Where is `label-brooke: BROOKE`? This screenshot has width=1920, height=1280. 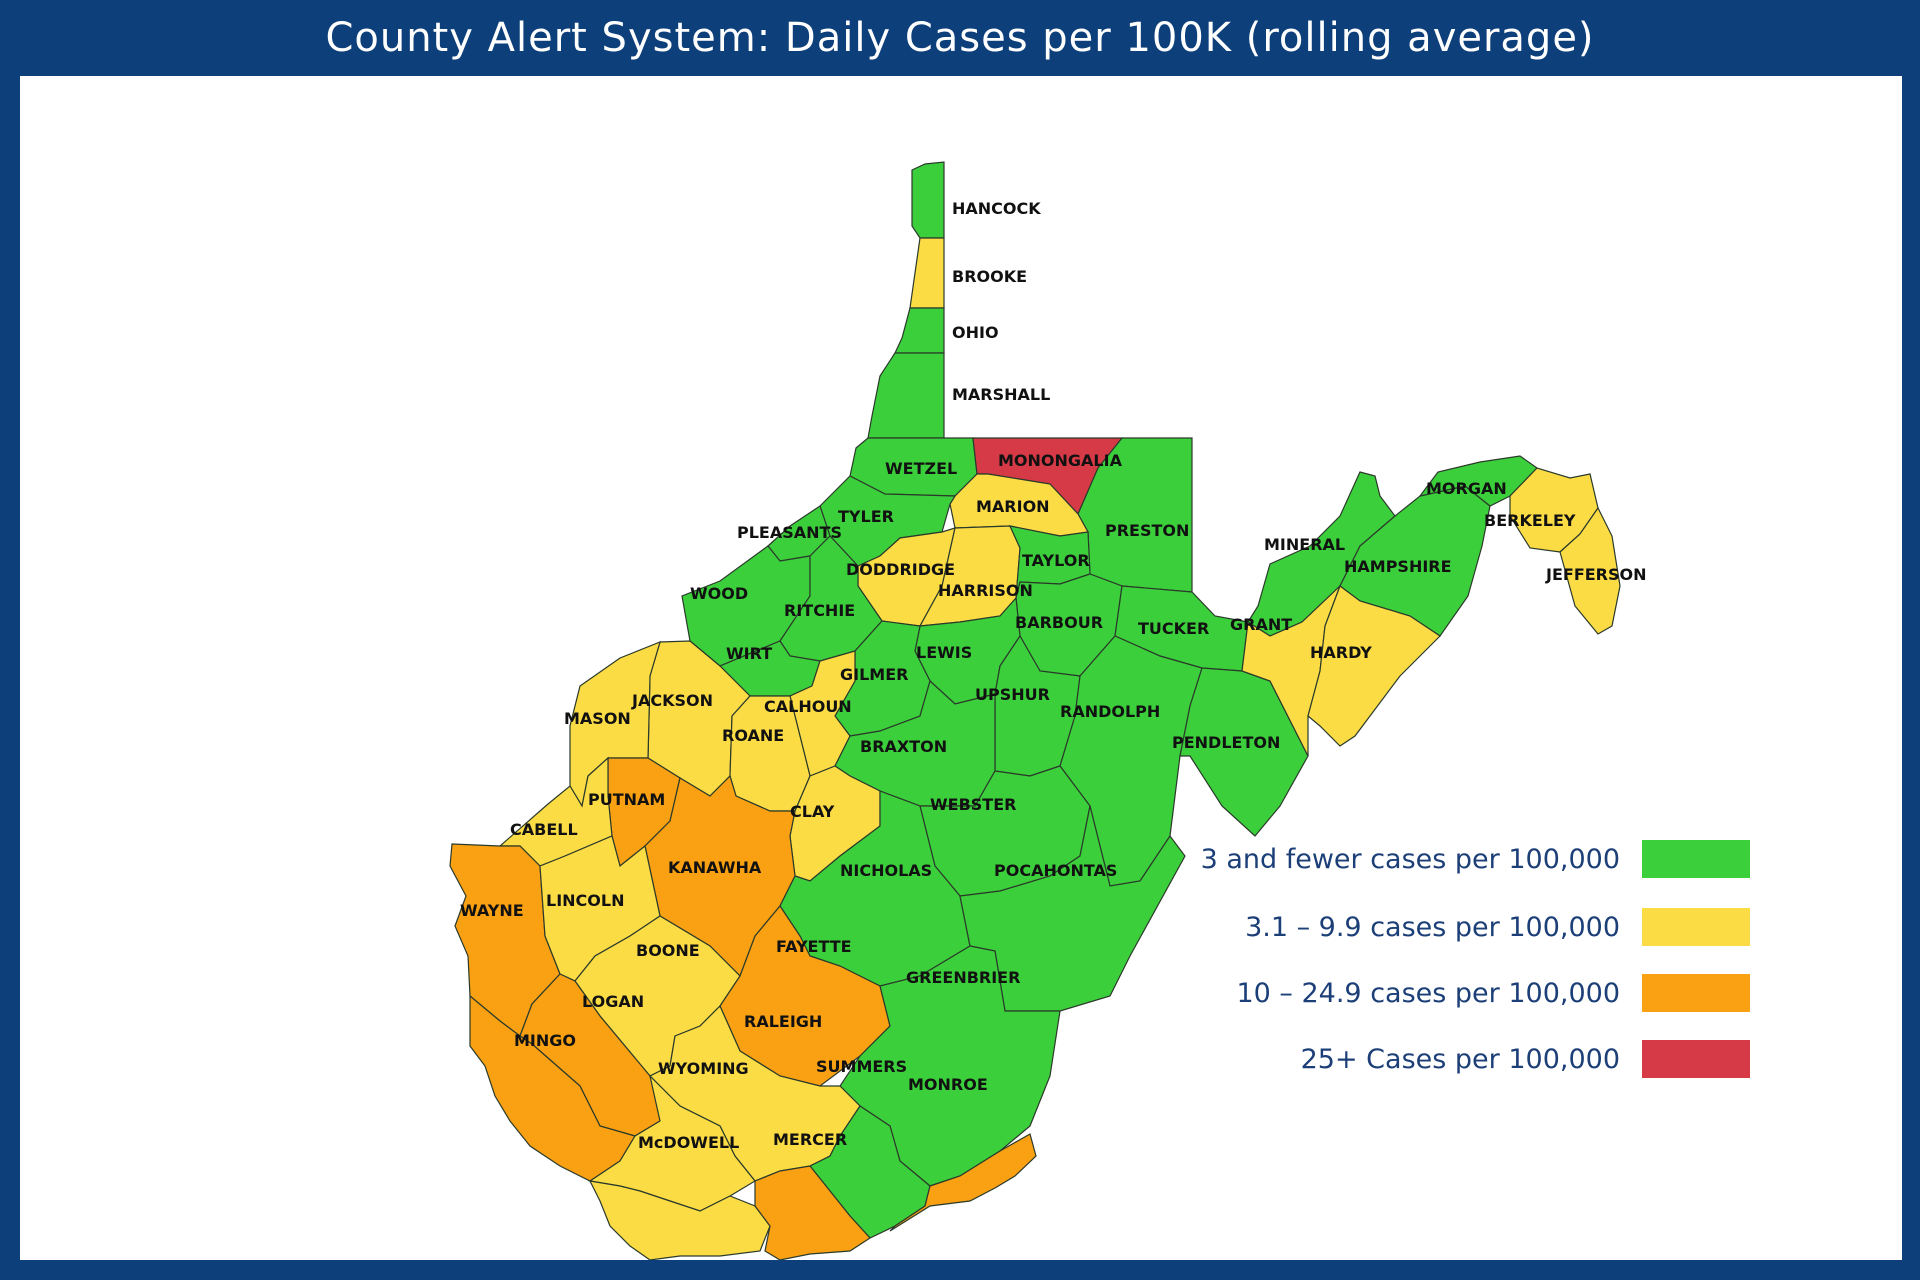 label-brooke: BROOKE is located at coordinates (989, 276).